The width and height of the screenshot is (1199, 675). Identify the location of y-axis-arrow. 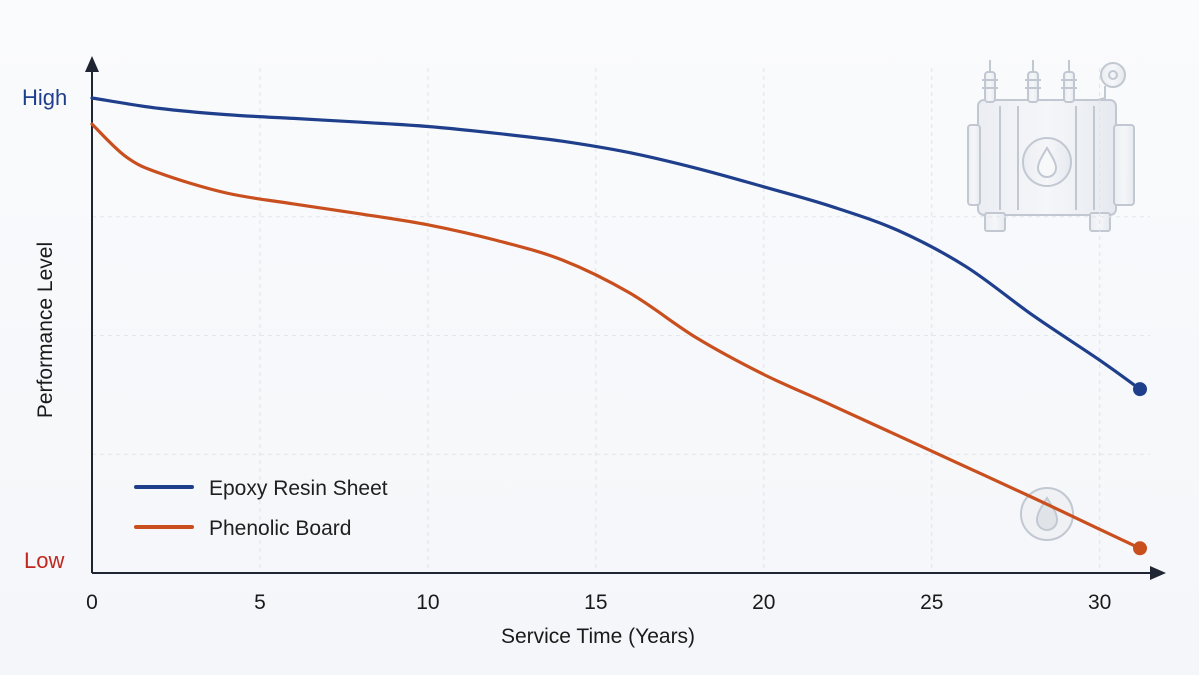
(92, 64).